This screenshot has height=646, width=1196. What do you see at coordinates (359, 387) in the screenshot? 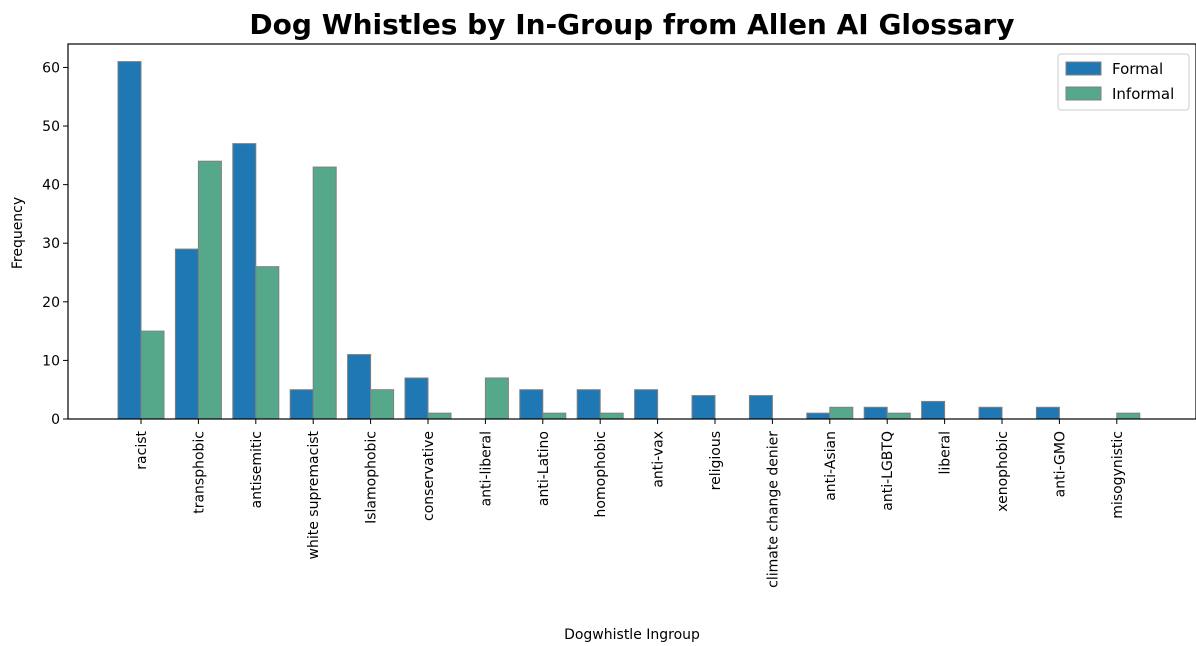
I see `bar-formal-islamophobic` at bounding box center [359, 387].